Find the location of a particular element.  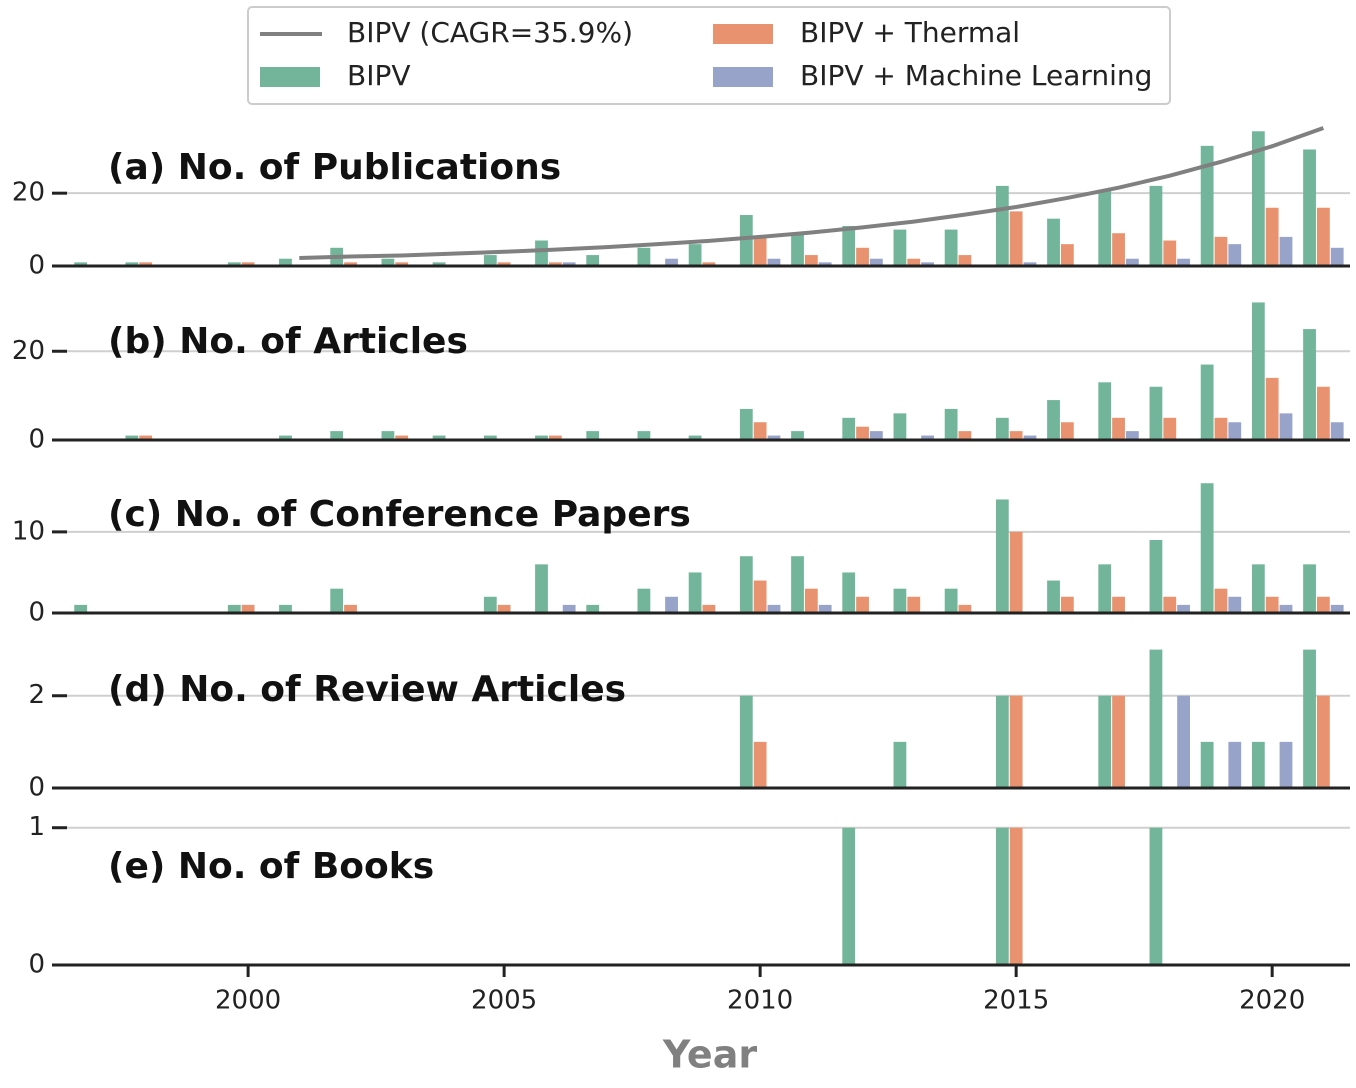

x-tick-label: 2020 is located at coordinates (1272, 1001).